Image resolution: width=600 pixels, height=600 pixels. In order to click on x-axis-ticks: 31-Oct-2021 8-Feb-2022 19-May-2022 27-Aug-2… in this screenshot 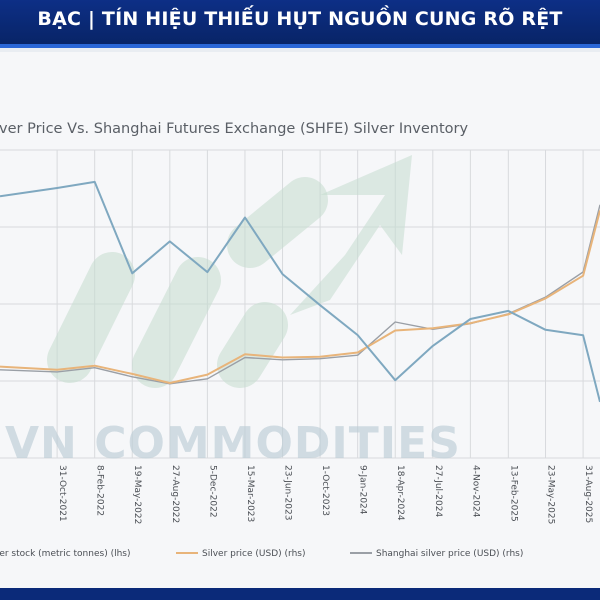, I will do `click(325, 494)`.